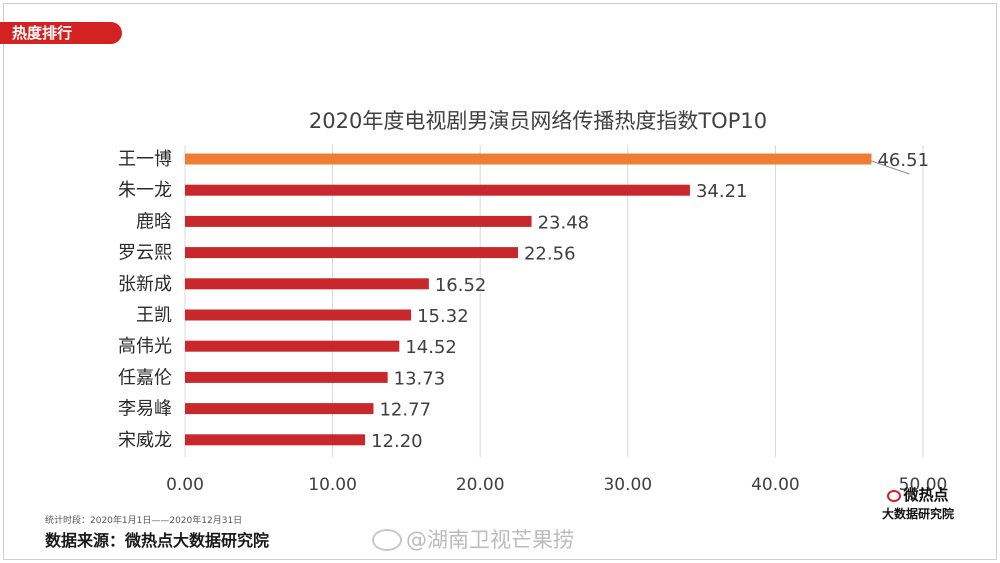  Describe the element at coordinates (461, 285) in the screenshot. I see `data-label: 16.52` at that location.